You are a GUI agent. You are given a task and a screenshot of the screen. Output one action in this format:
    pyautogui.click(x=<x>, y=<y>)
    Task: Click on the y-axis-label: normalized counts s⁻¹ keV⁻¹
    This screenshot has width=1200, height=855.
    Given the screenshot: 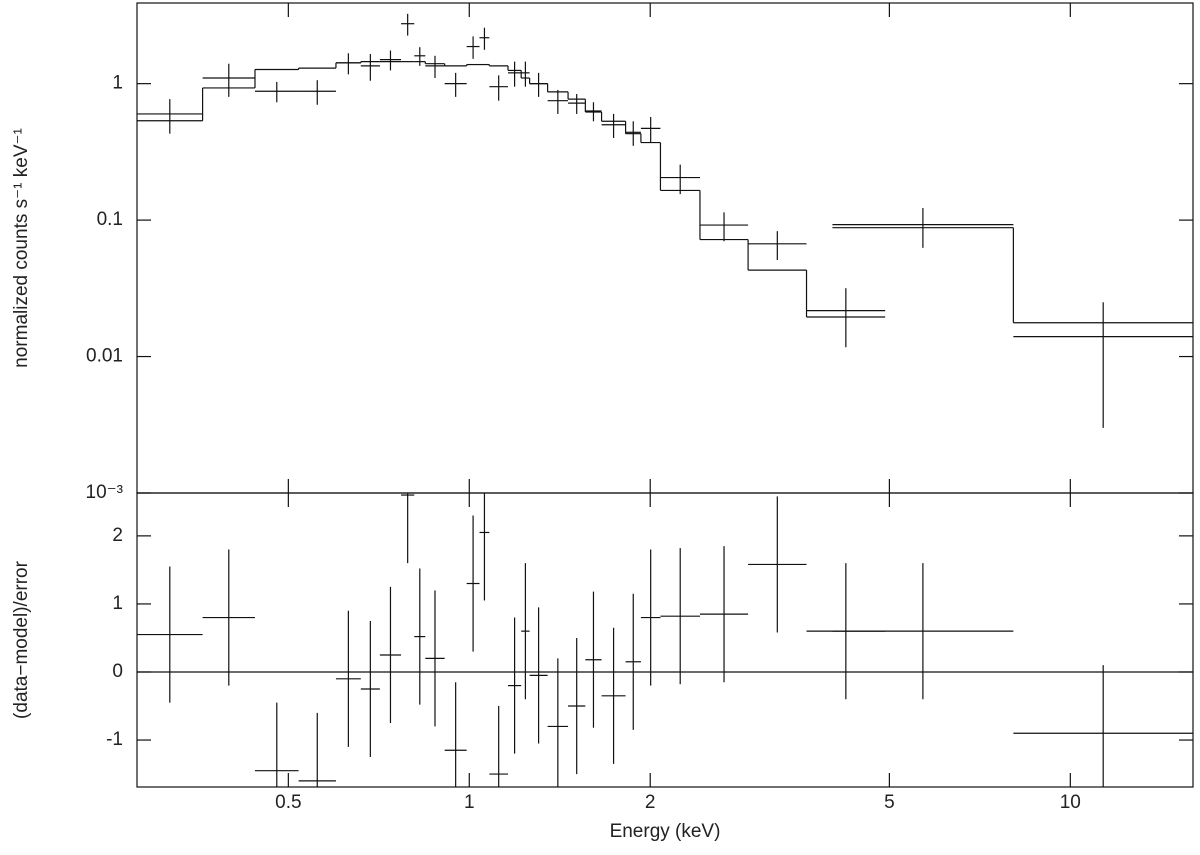 What is the action you would take?
    pyautogui.click(x=21, y=248)
    